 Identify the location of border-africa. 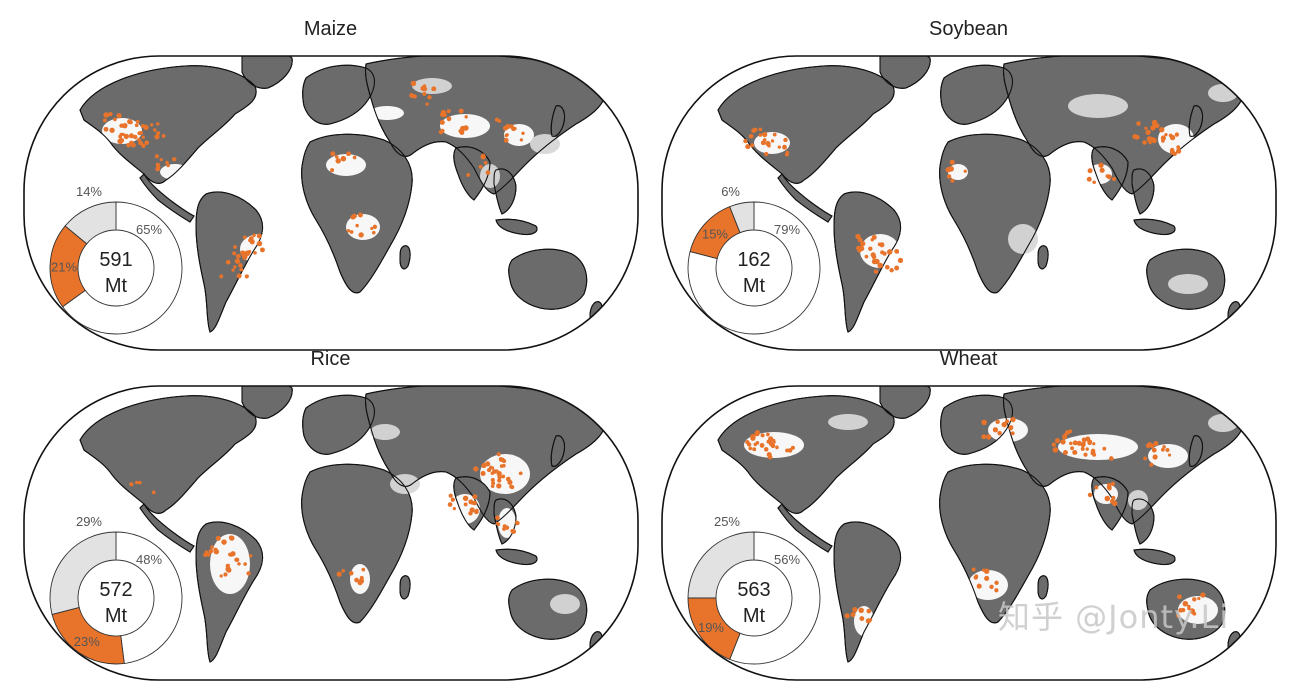
(995, 213).